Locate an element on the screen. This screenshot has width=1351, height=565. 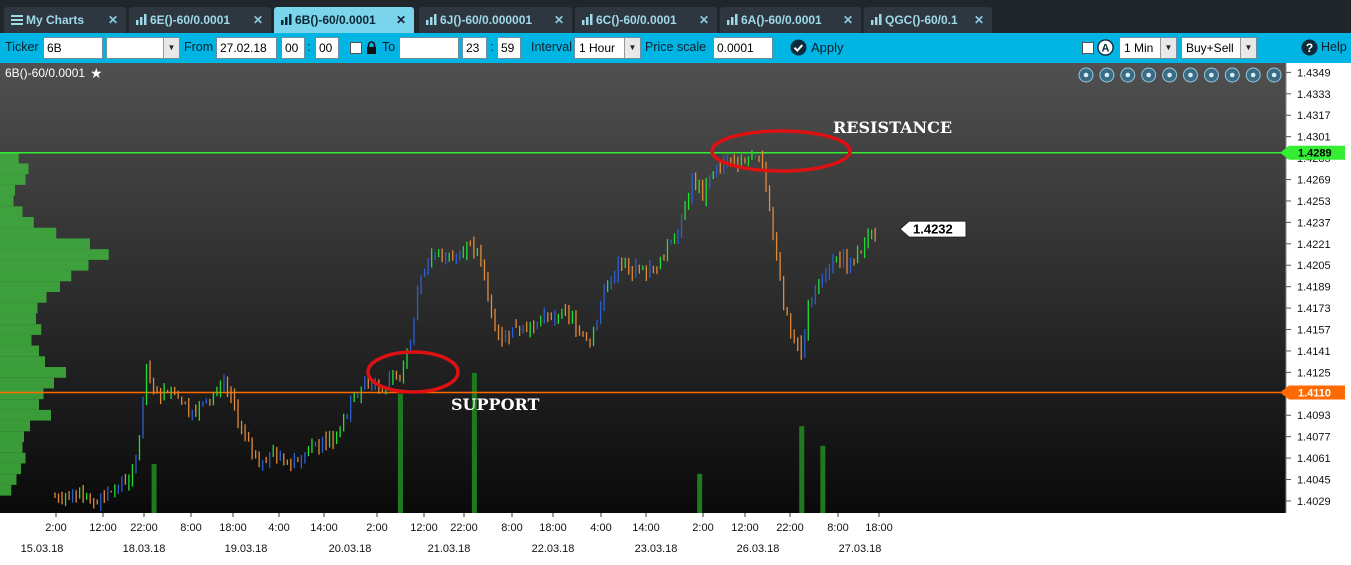
date-label: 23.03.18 is located at coordinates (656, 549).